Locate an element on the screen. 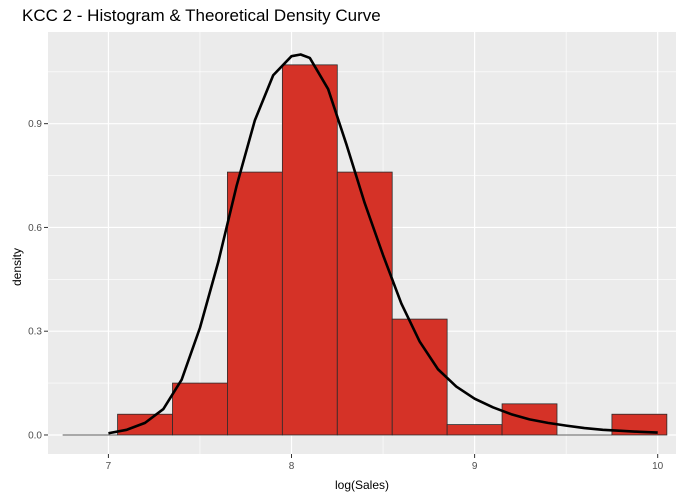 This screenshot has width=700, height=500. x-axis-ticks: 7 8 9 10 is located at coordinates (385, 463).